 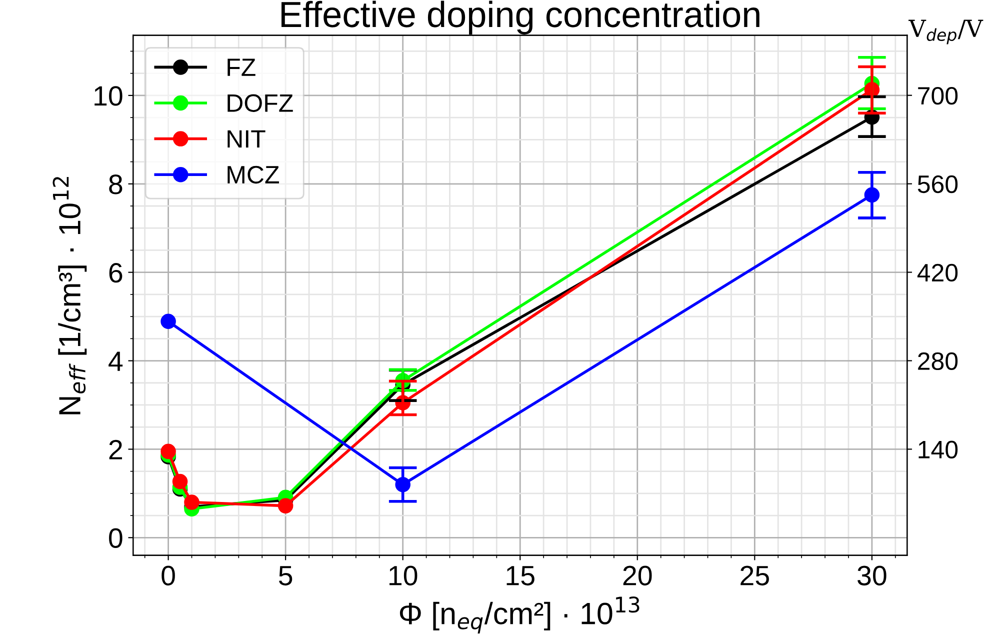 I want to click on legend-label: NIT, so click(x=247, y=139).